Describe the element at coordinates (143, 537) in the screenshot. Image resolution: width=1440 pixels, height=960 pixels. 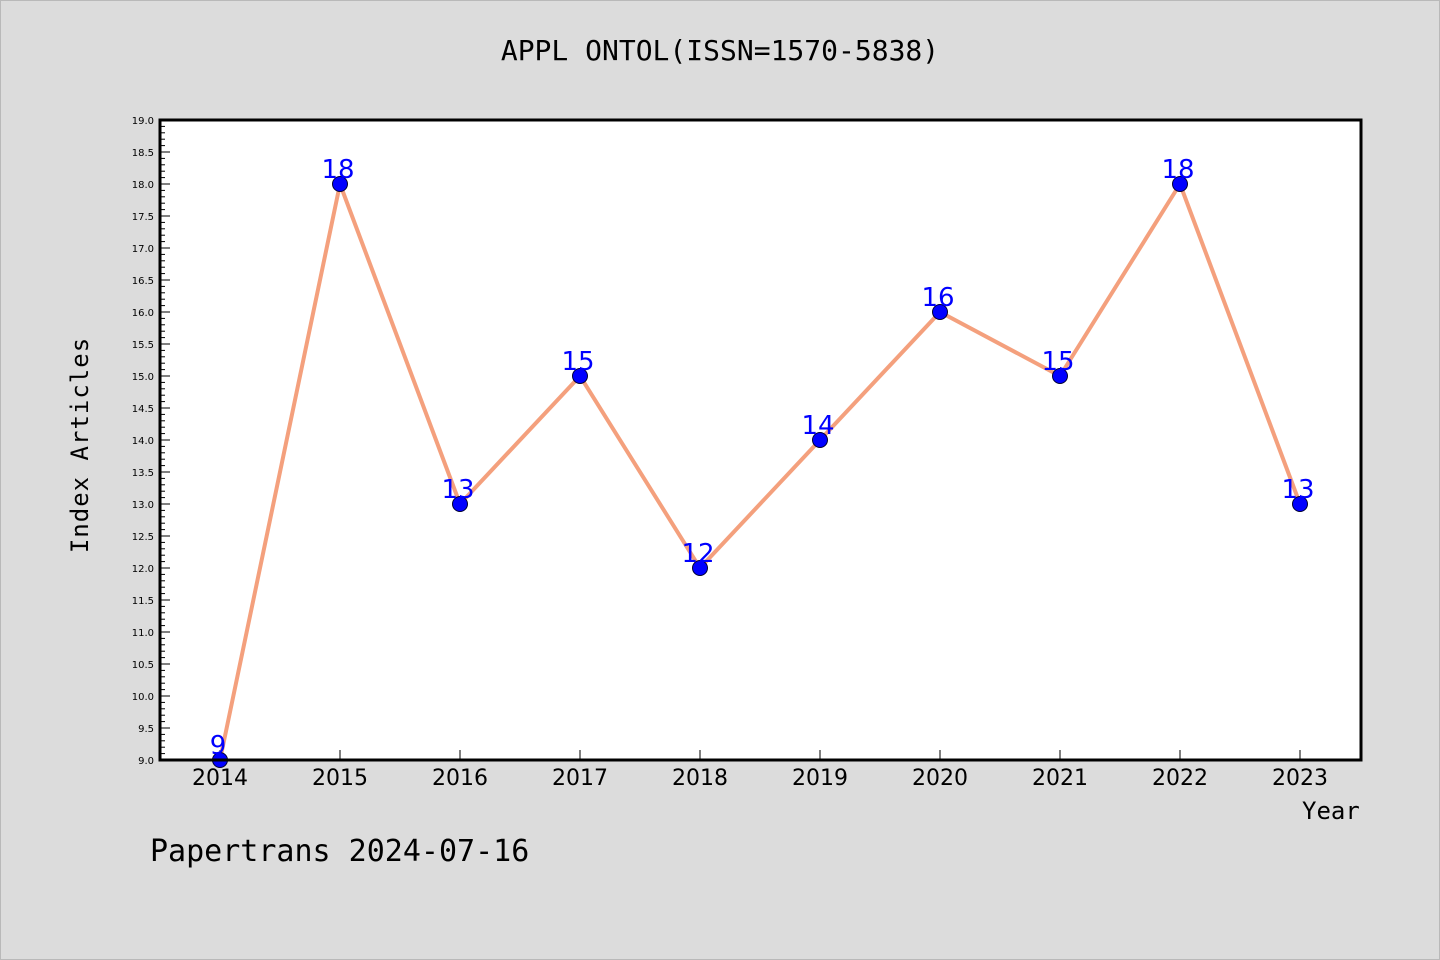
I see `y-tick-label: 12.5` at that location.